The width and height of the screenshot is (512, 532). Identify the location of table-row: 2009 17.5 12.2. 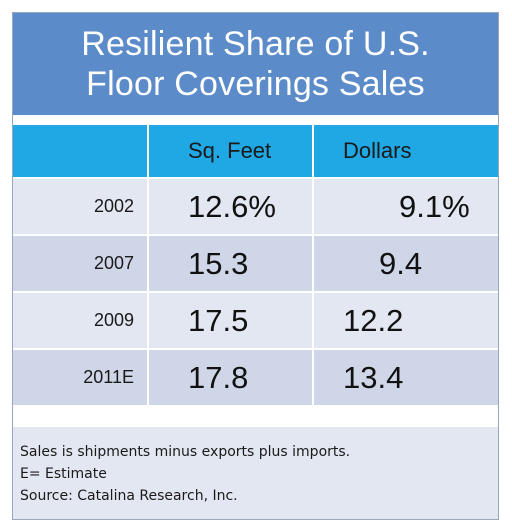
(255, 321).